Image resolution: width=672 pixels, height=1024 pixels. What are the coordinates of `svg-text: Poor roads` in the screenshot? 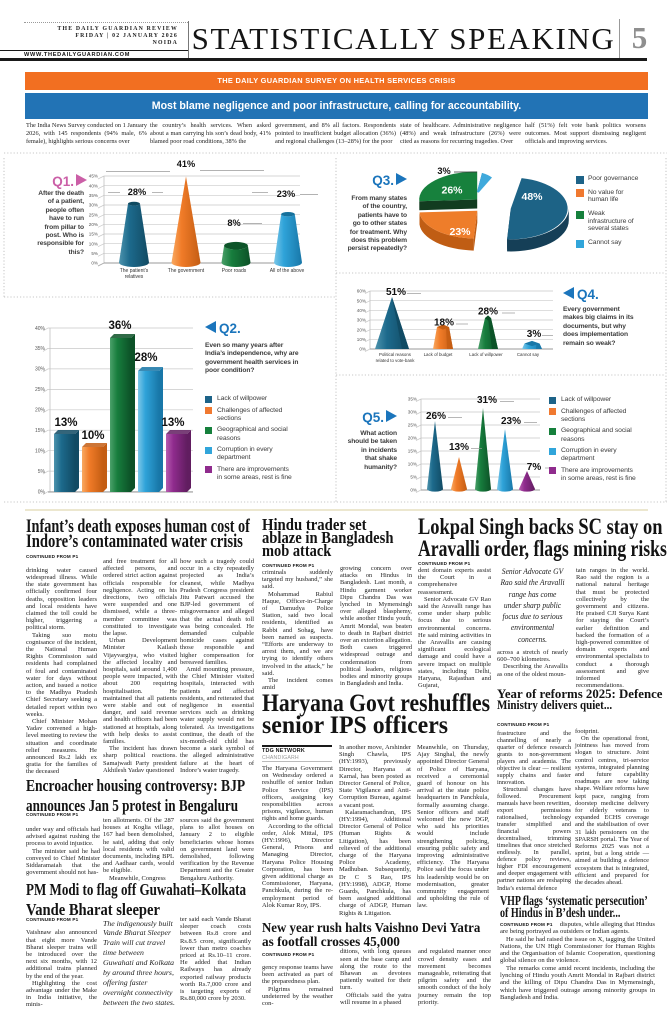 It's located at (234, 271).